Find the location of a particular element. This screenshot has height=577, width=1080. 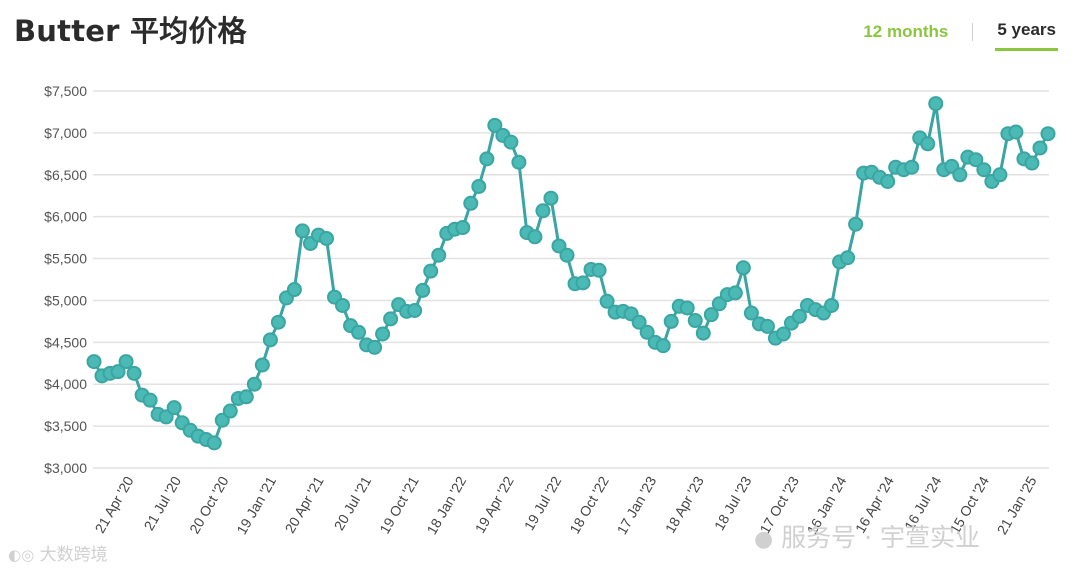

watermark-right-text: 服务号 · 宇萱实业 is located at coordinates (880, 537).